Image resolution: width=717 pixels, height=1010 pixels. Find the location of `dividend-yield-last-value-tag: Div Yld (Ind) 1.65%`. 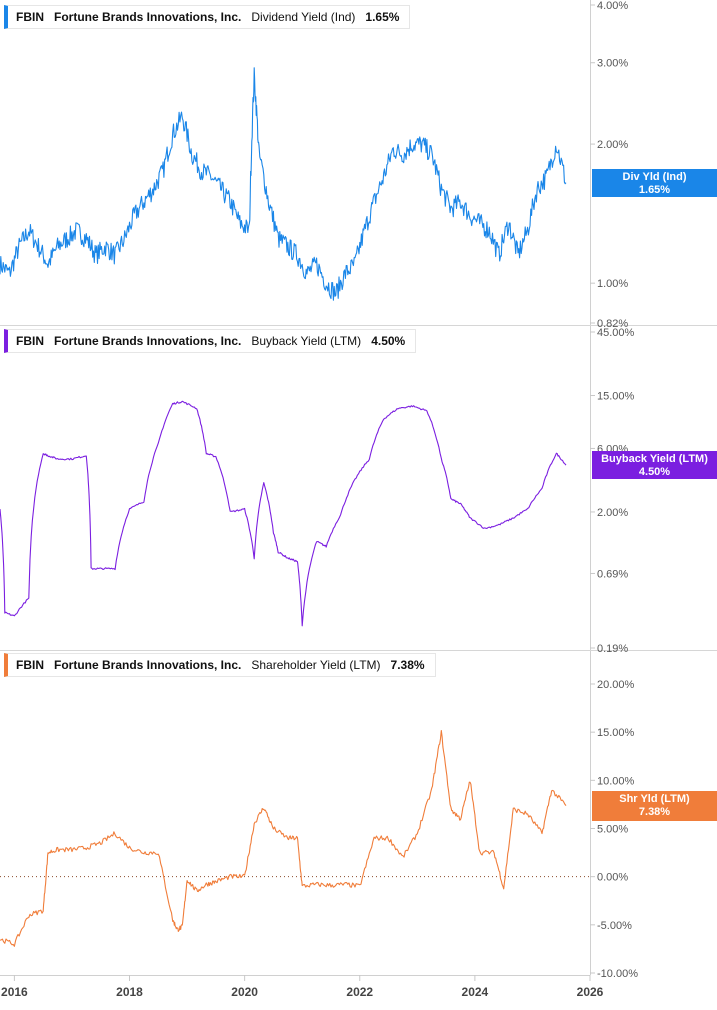

dividend-yield-last-value-tag: Div Yld (Ind) 1.65% is located at coordinates (654, 183).